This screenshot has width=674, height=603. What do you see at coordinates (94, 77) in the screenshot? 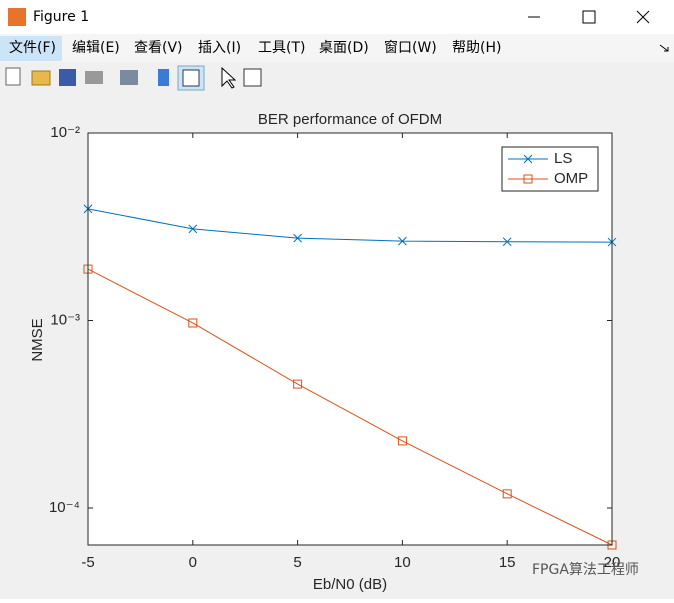
I see `print-icon` at bounding box center [94, 77].